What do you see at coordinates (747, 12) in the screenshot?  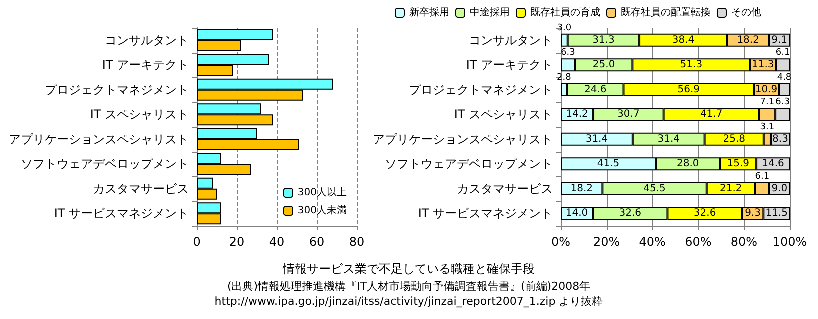 I see `legend-label: その他` at bounding box center [747, 12].